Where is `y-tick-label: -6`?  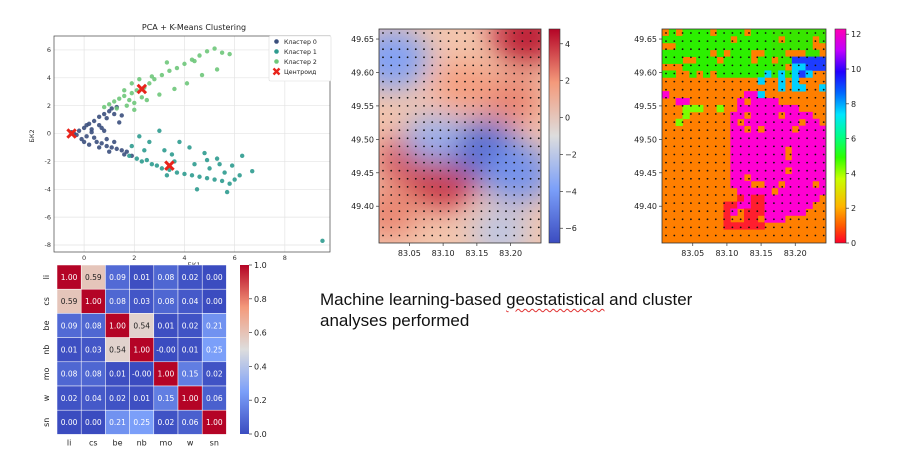
y-tick-label: -6 is located at coordinates (48, 217).